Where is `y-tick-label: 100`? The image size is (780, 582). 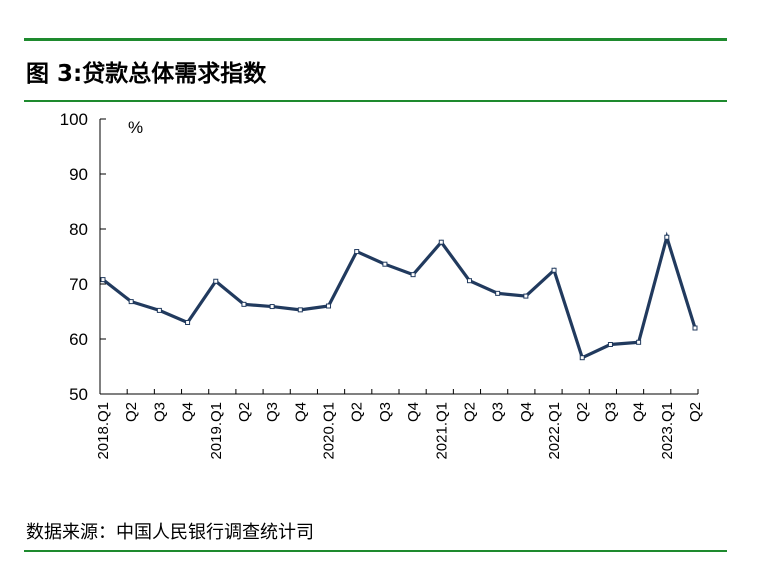
y-tick-label: 100 is located at coordinates (74, 119).